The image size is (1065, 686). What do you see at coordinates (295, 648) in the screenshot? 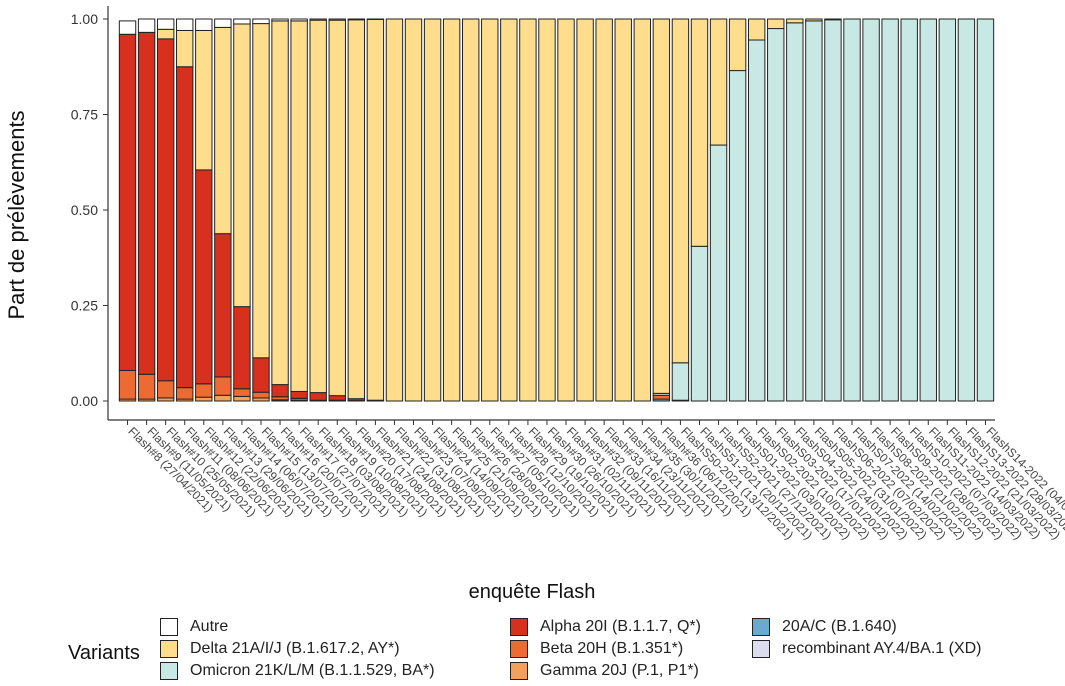
I see `legend-label-1: Delta 21A/I/J (B.1.617.2, AY*)` at bounding box center [295, 648].